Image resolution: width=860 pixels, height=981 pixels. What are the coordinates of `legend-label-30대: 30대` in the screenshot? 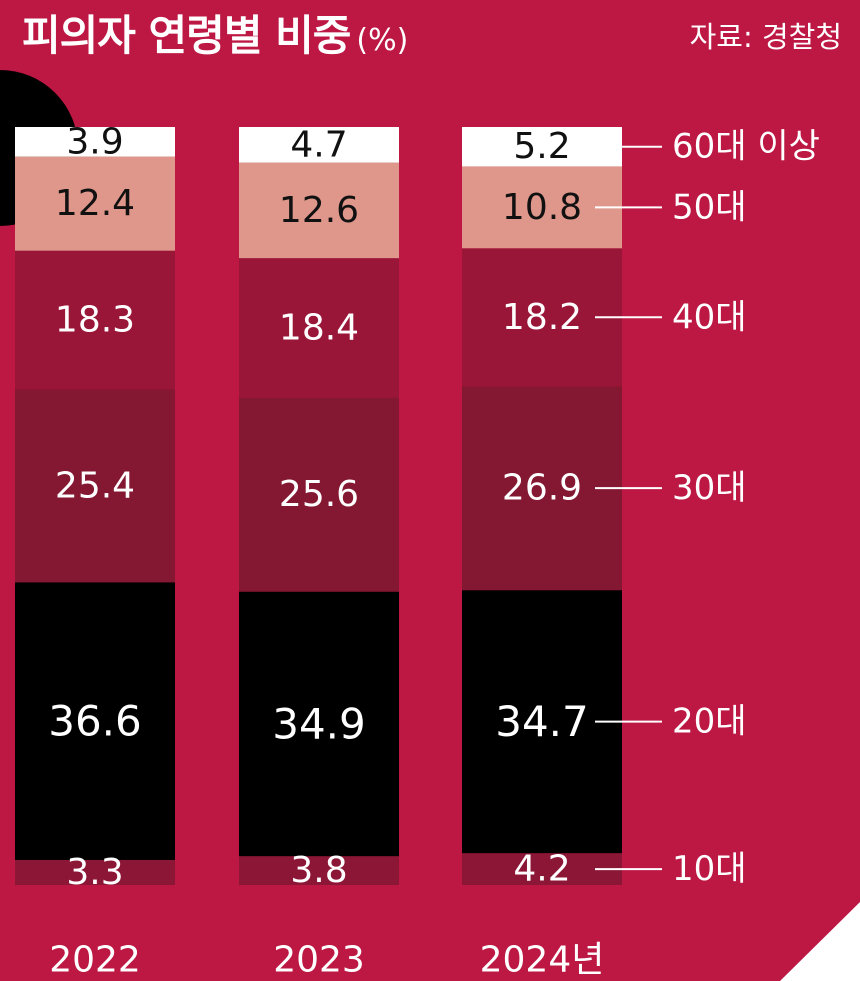 It's located at (709, 488).